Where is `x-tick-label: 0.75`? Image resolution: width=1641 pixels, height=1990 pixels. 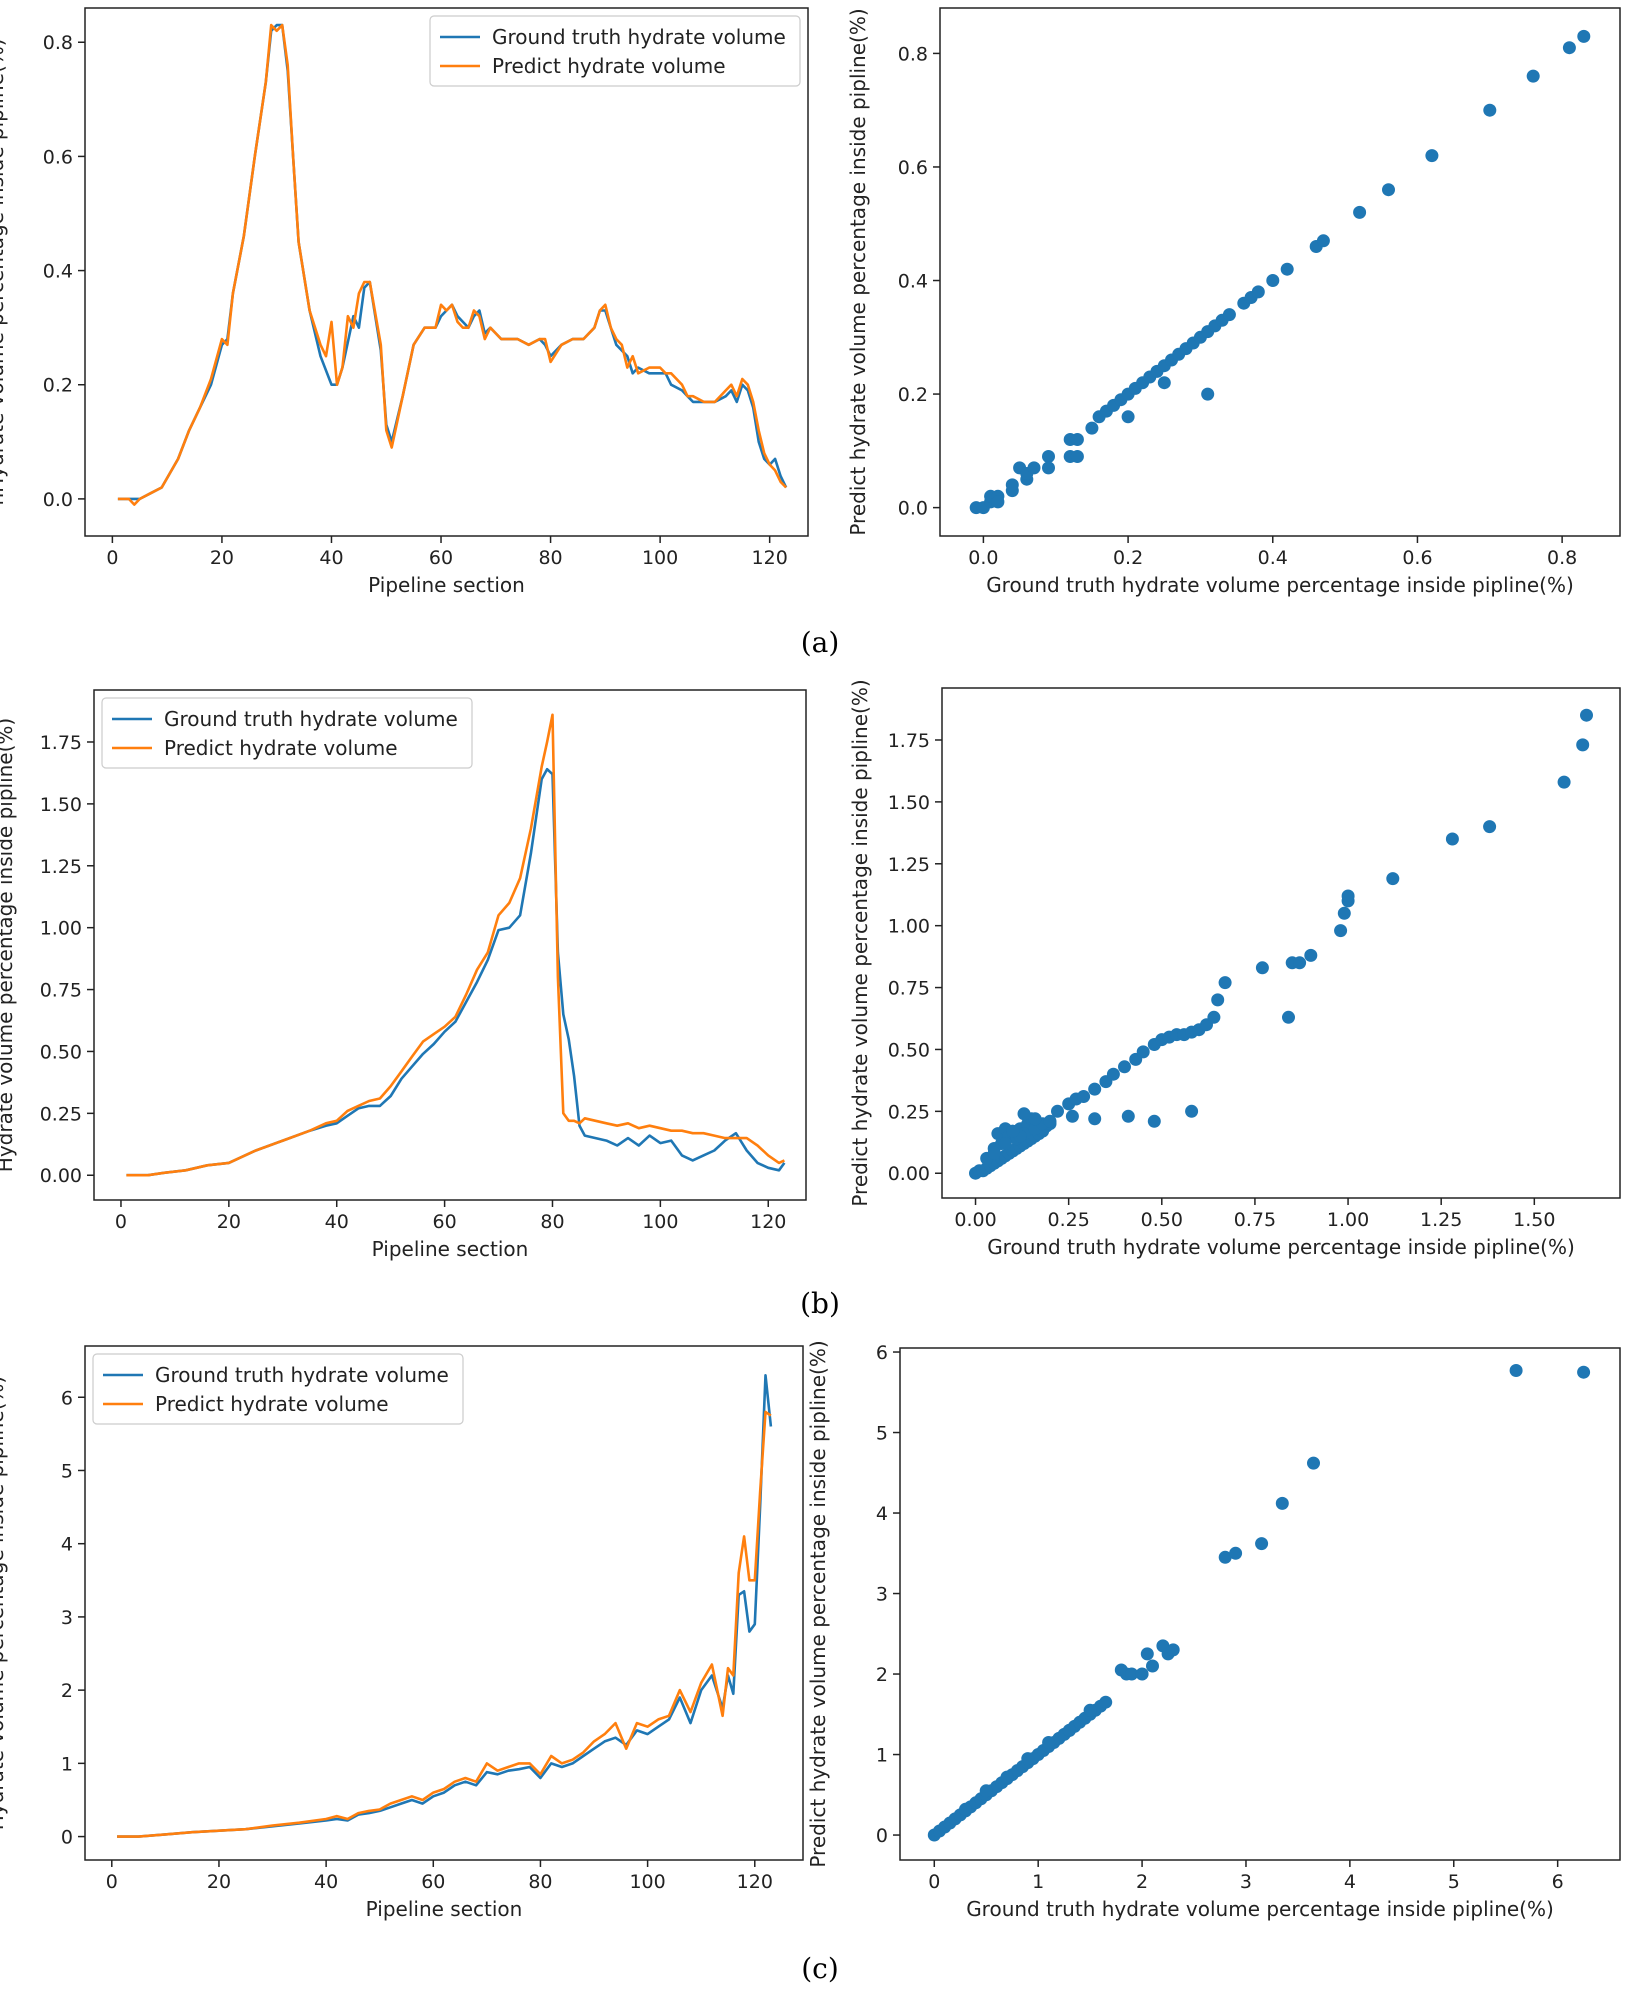
x-tick-label: 0.75 is located at coordinates (1255, 1220).